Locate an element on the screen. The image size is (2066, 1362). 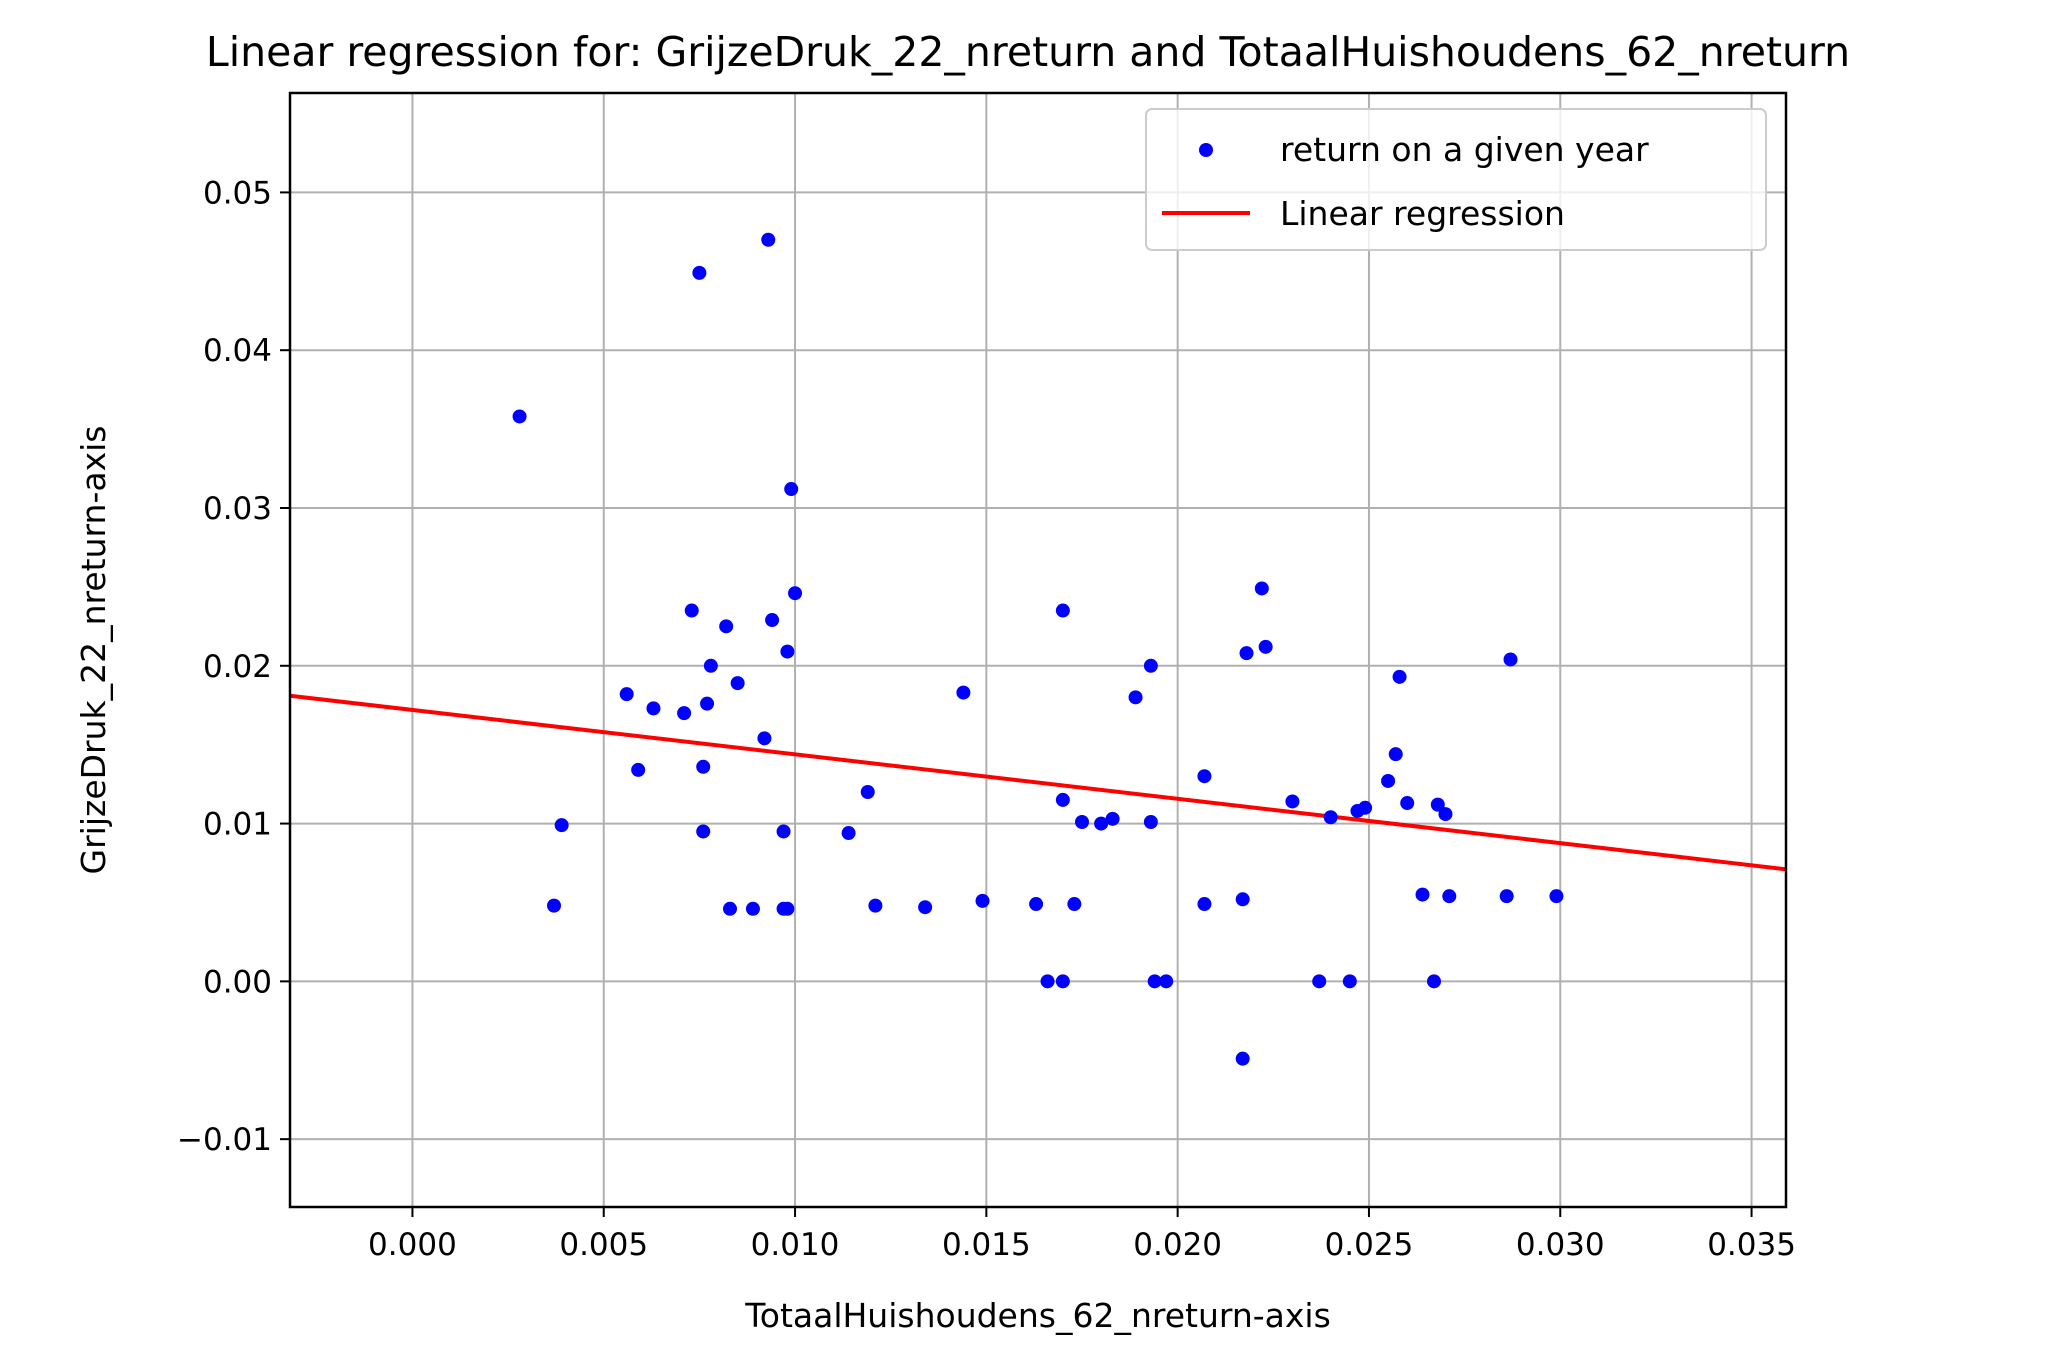
x-tick-label: 0.030 is located at coordinates (1560, 1245).